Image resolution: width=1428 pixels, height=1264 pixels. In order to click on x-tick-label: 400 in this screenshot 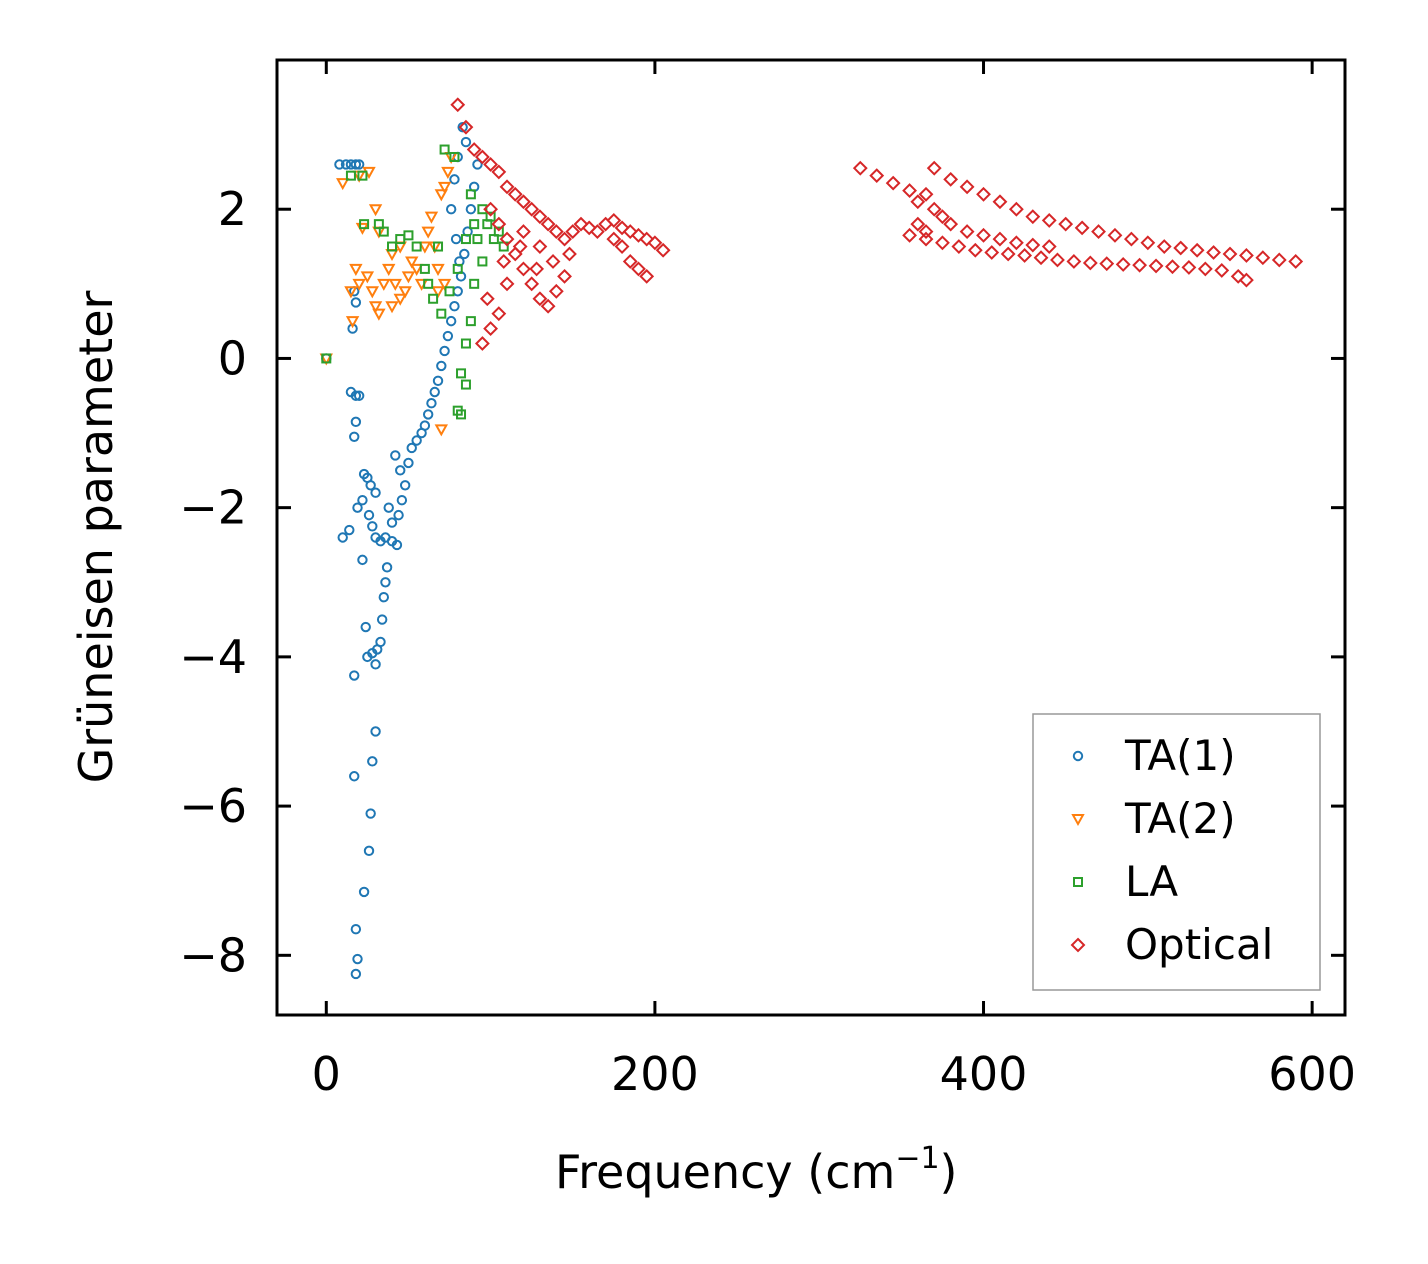, I will do `click(984, 1074)`.